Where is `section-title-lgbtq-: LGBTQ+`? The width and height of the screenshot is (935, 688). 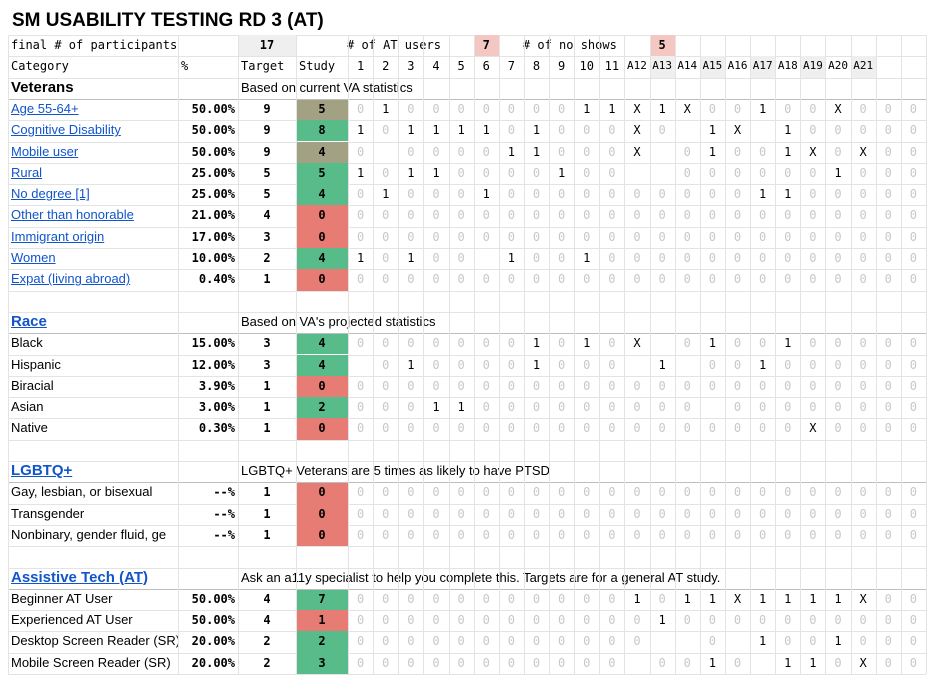 section-title-lgbtq-: LGBTQ+ is located at coordinates (42, 470).